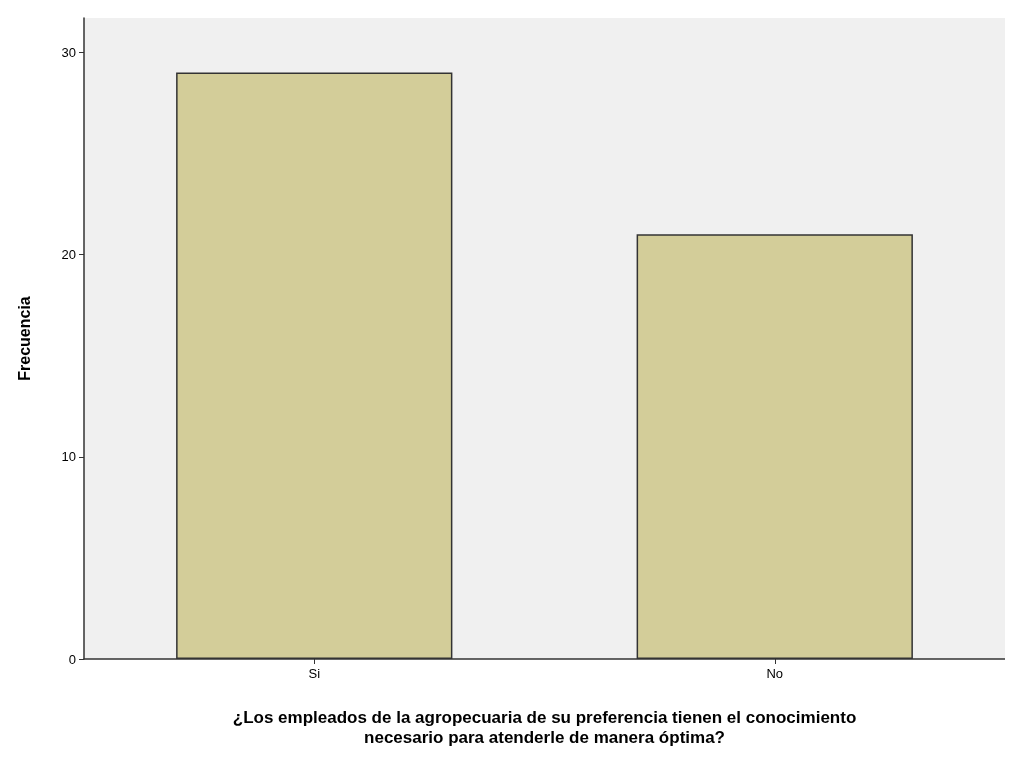  Describe the element at coordinates (24, 338) in the screenshot. I see `y-axis-title: Frecuencia` at that location.